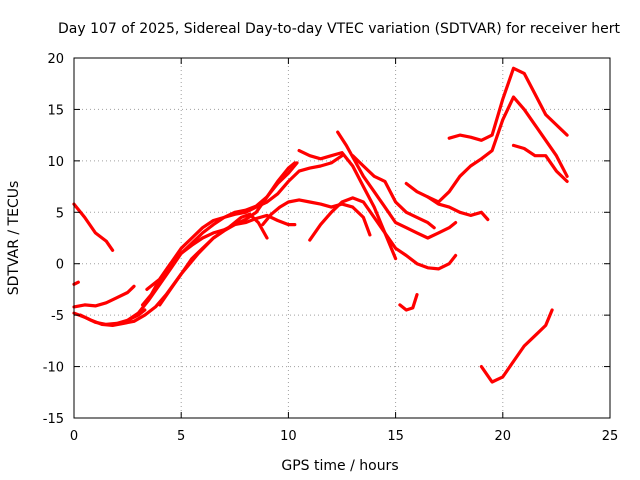  I want to click on x-tick-label: 5, so click(181, 436).